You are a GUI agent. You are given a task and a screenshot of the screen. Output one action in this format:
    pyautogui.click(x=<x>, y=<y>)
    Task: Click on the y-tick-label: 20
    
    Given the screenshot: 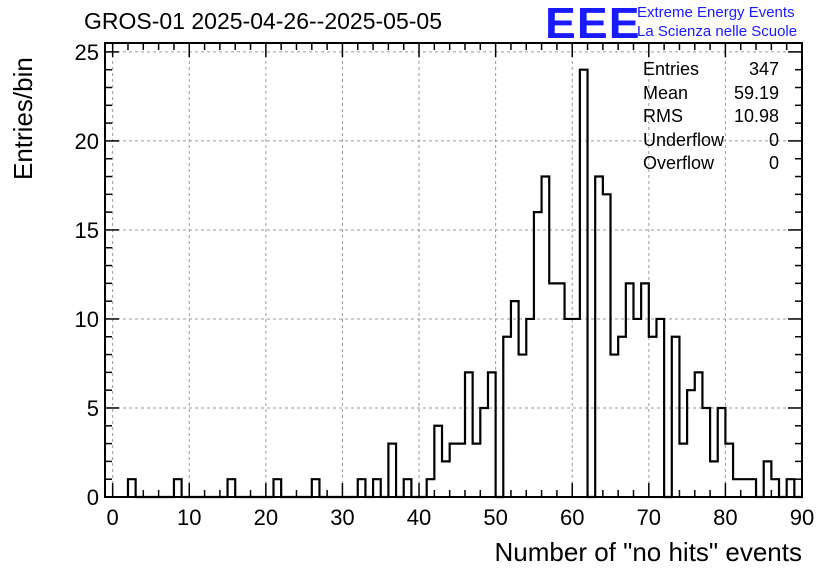 What is the action you would take?
    pyautogui.click(x=87, y=141)
    